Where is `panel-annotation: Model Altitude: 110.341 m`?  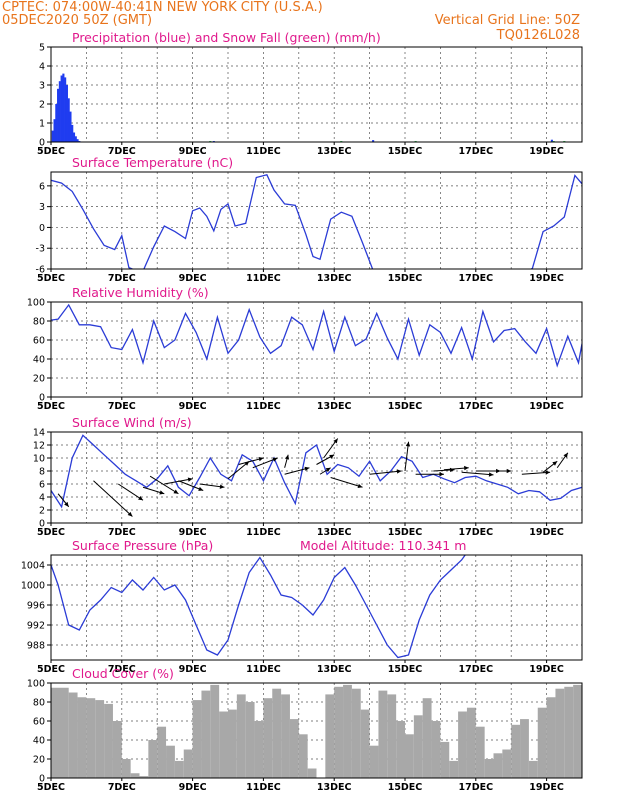
panel-annotation: Model Altitude: 110.341 m is located at coordinates (383, 545).